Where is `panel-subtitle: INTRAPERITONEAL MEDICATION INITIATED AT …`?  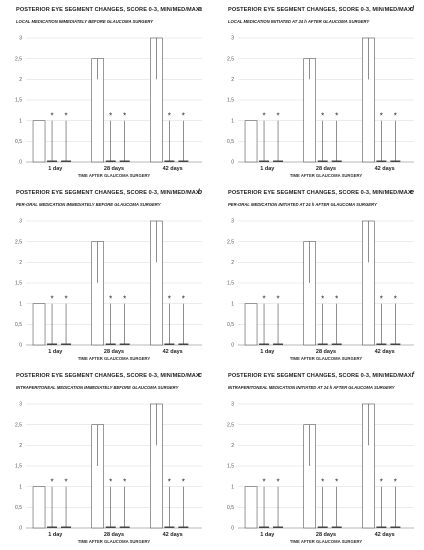
panel-subtitle: INTRAPERITONEAL MEDICATION INITIATED AT … is located at coordinates (311, 387).